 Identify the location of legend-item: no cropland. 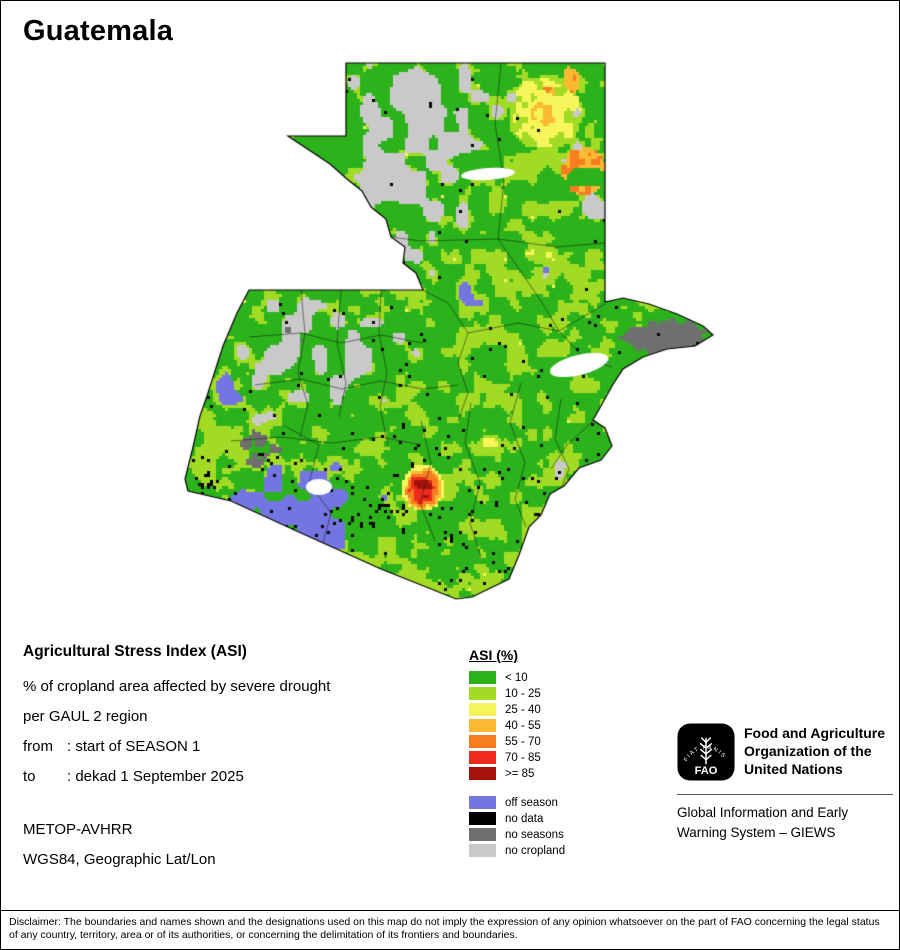
(517, 850).